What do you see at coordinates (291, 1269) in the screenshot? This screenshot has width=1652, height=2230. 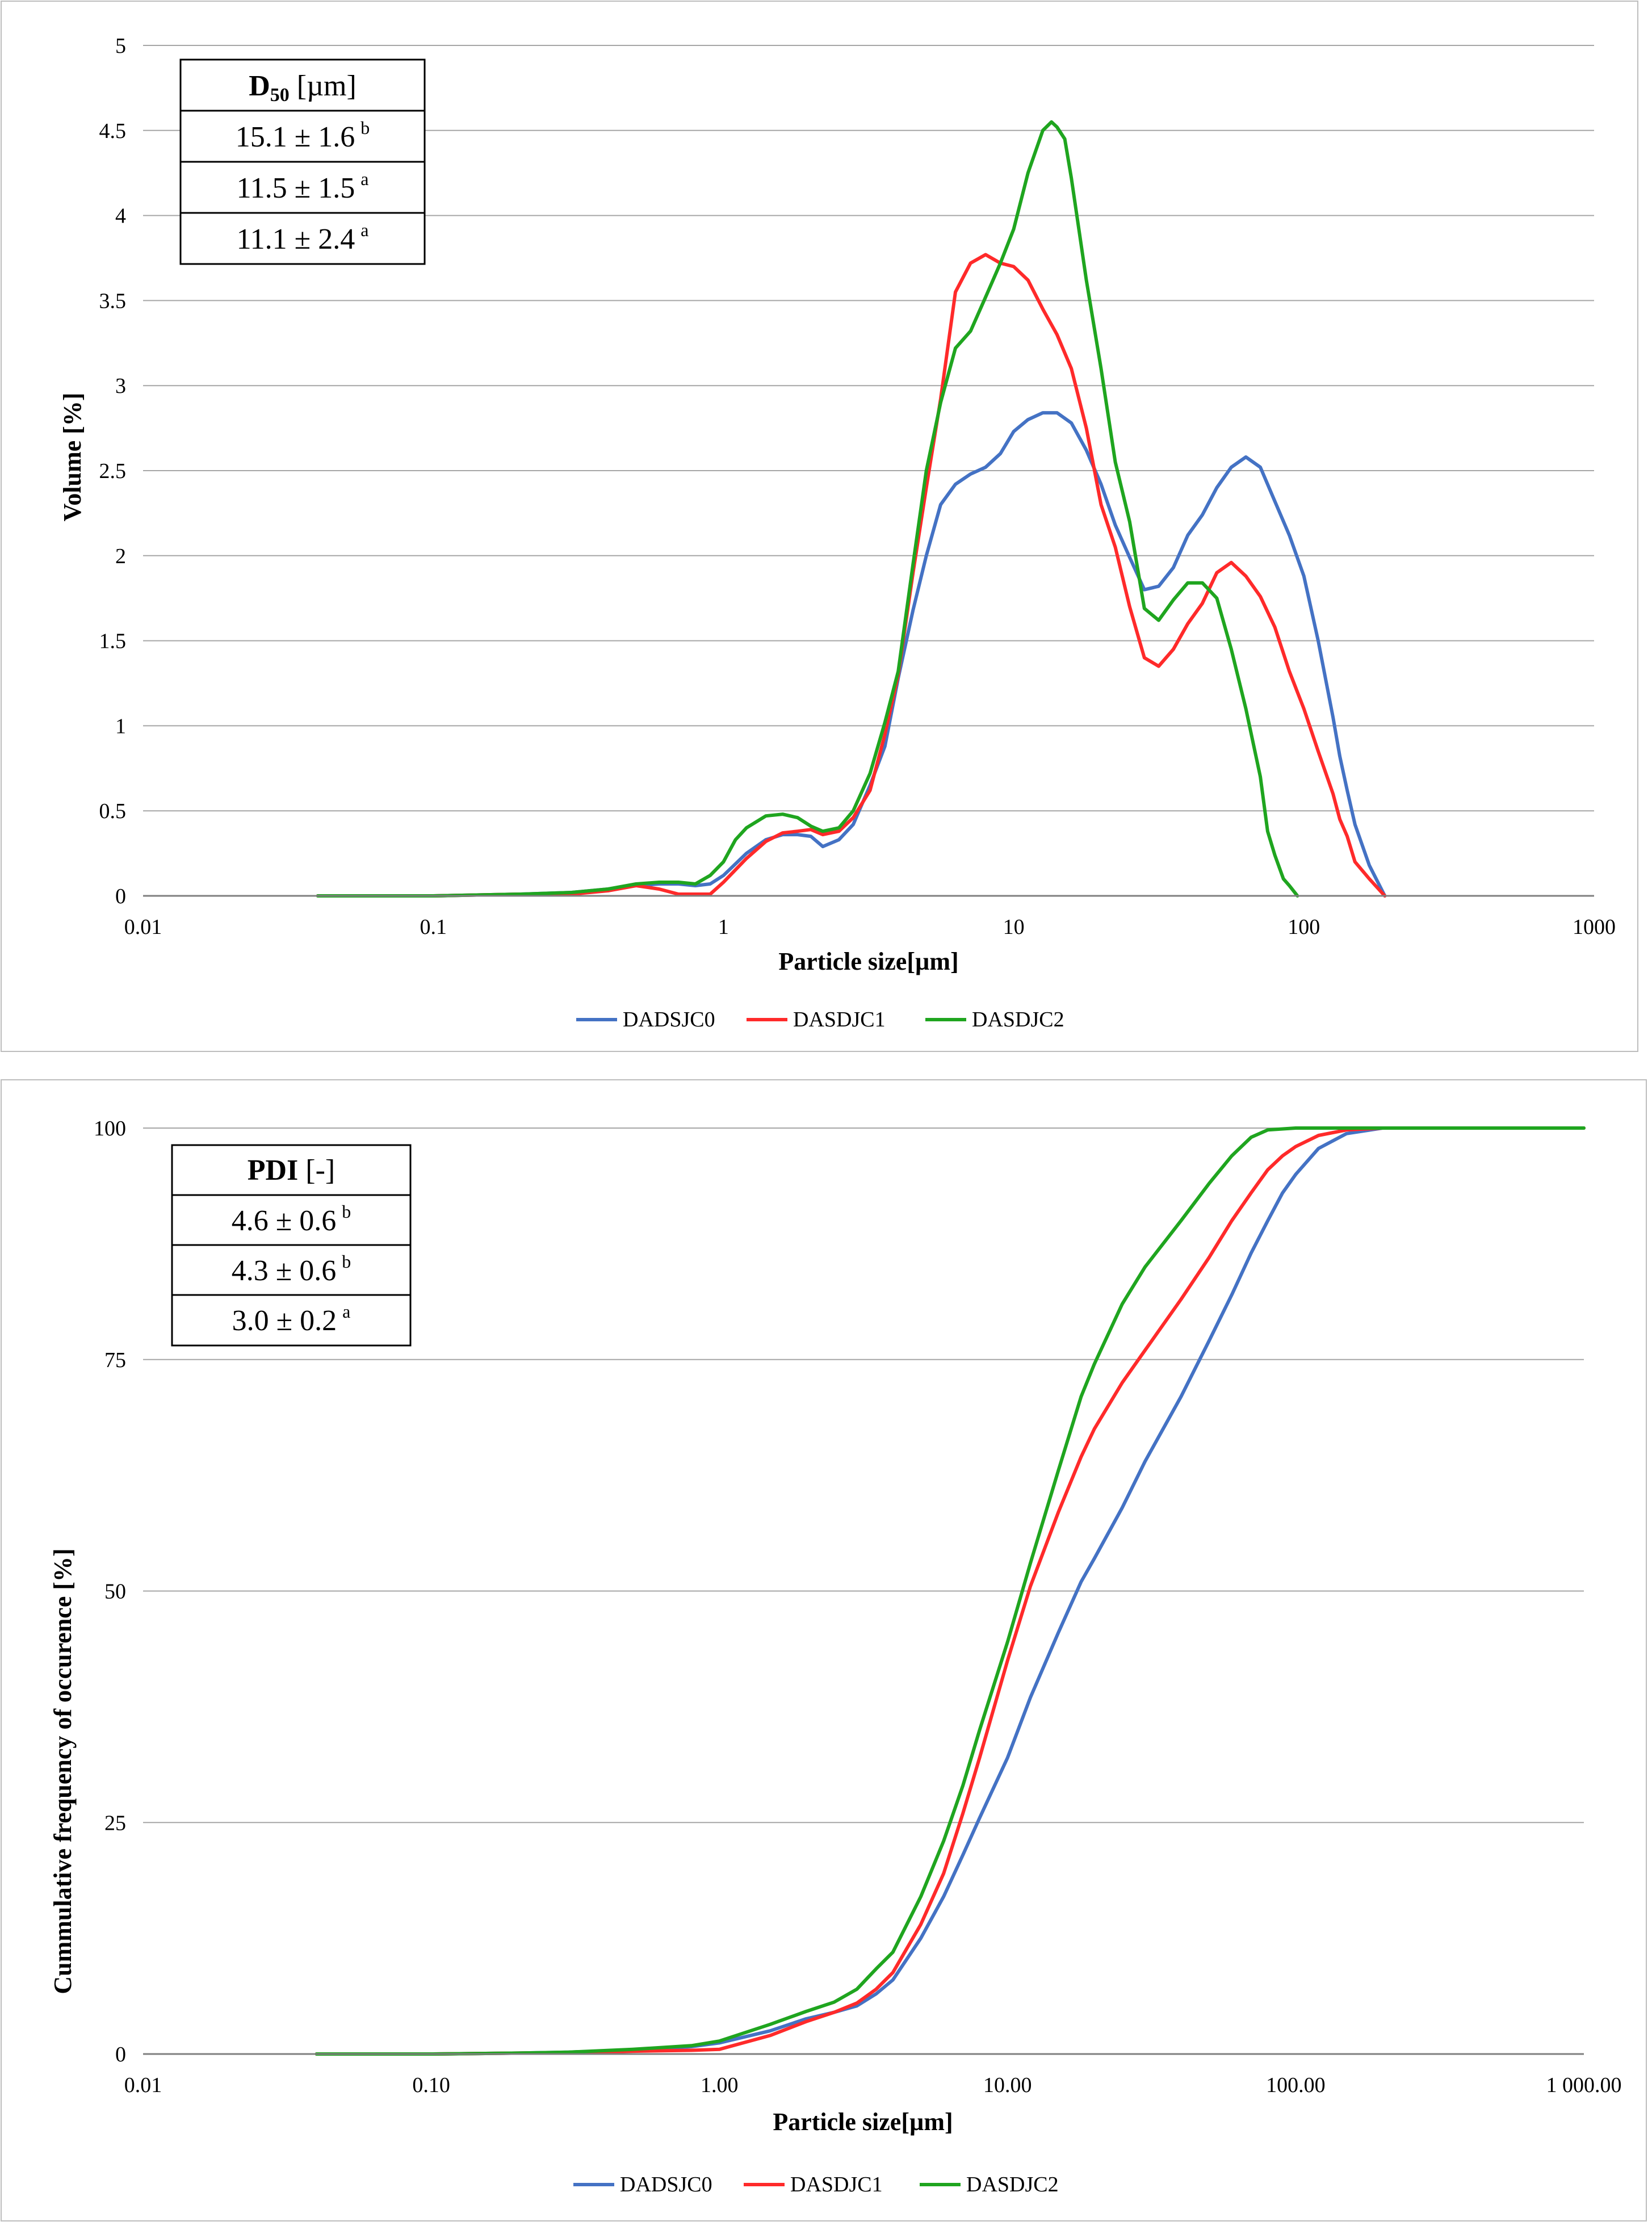 I see `pdi-table-row: 4.3 ± 0.6 b` at bounding box center [291, 1269].